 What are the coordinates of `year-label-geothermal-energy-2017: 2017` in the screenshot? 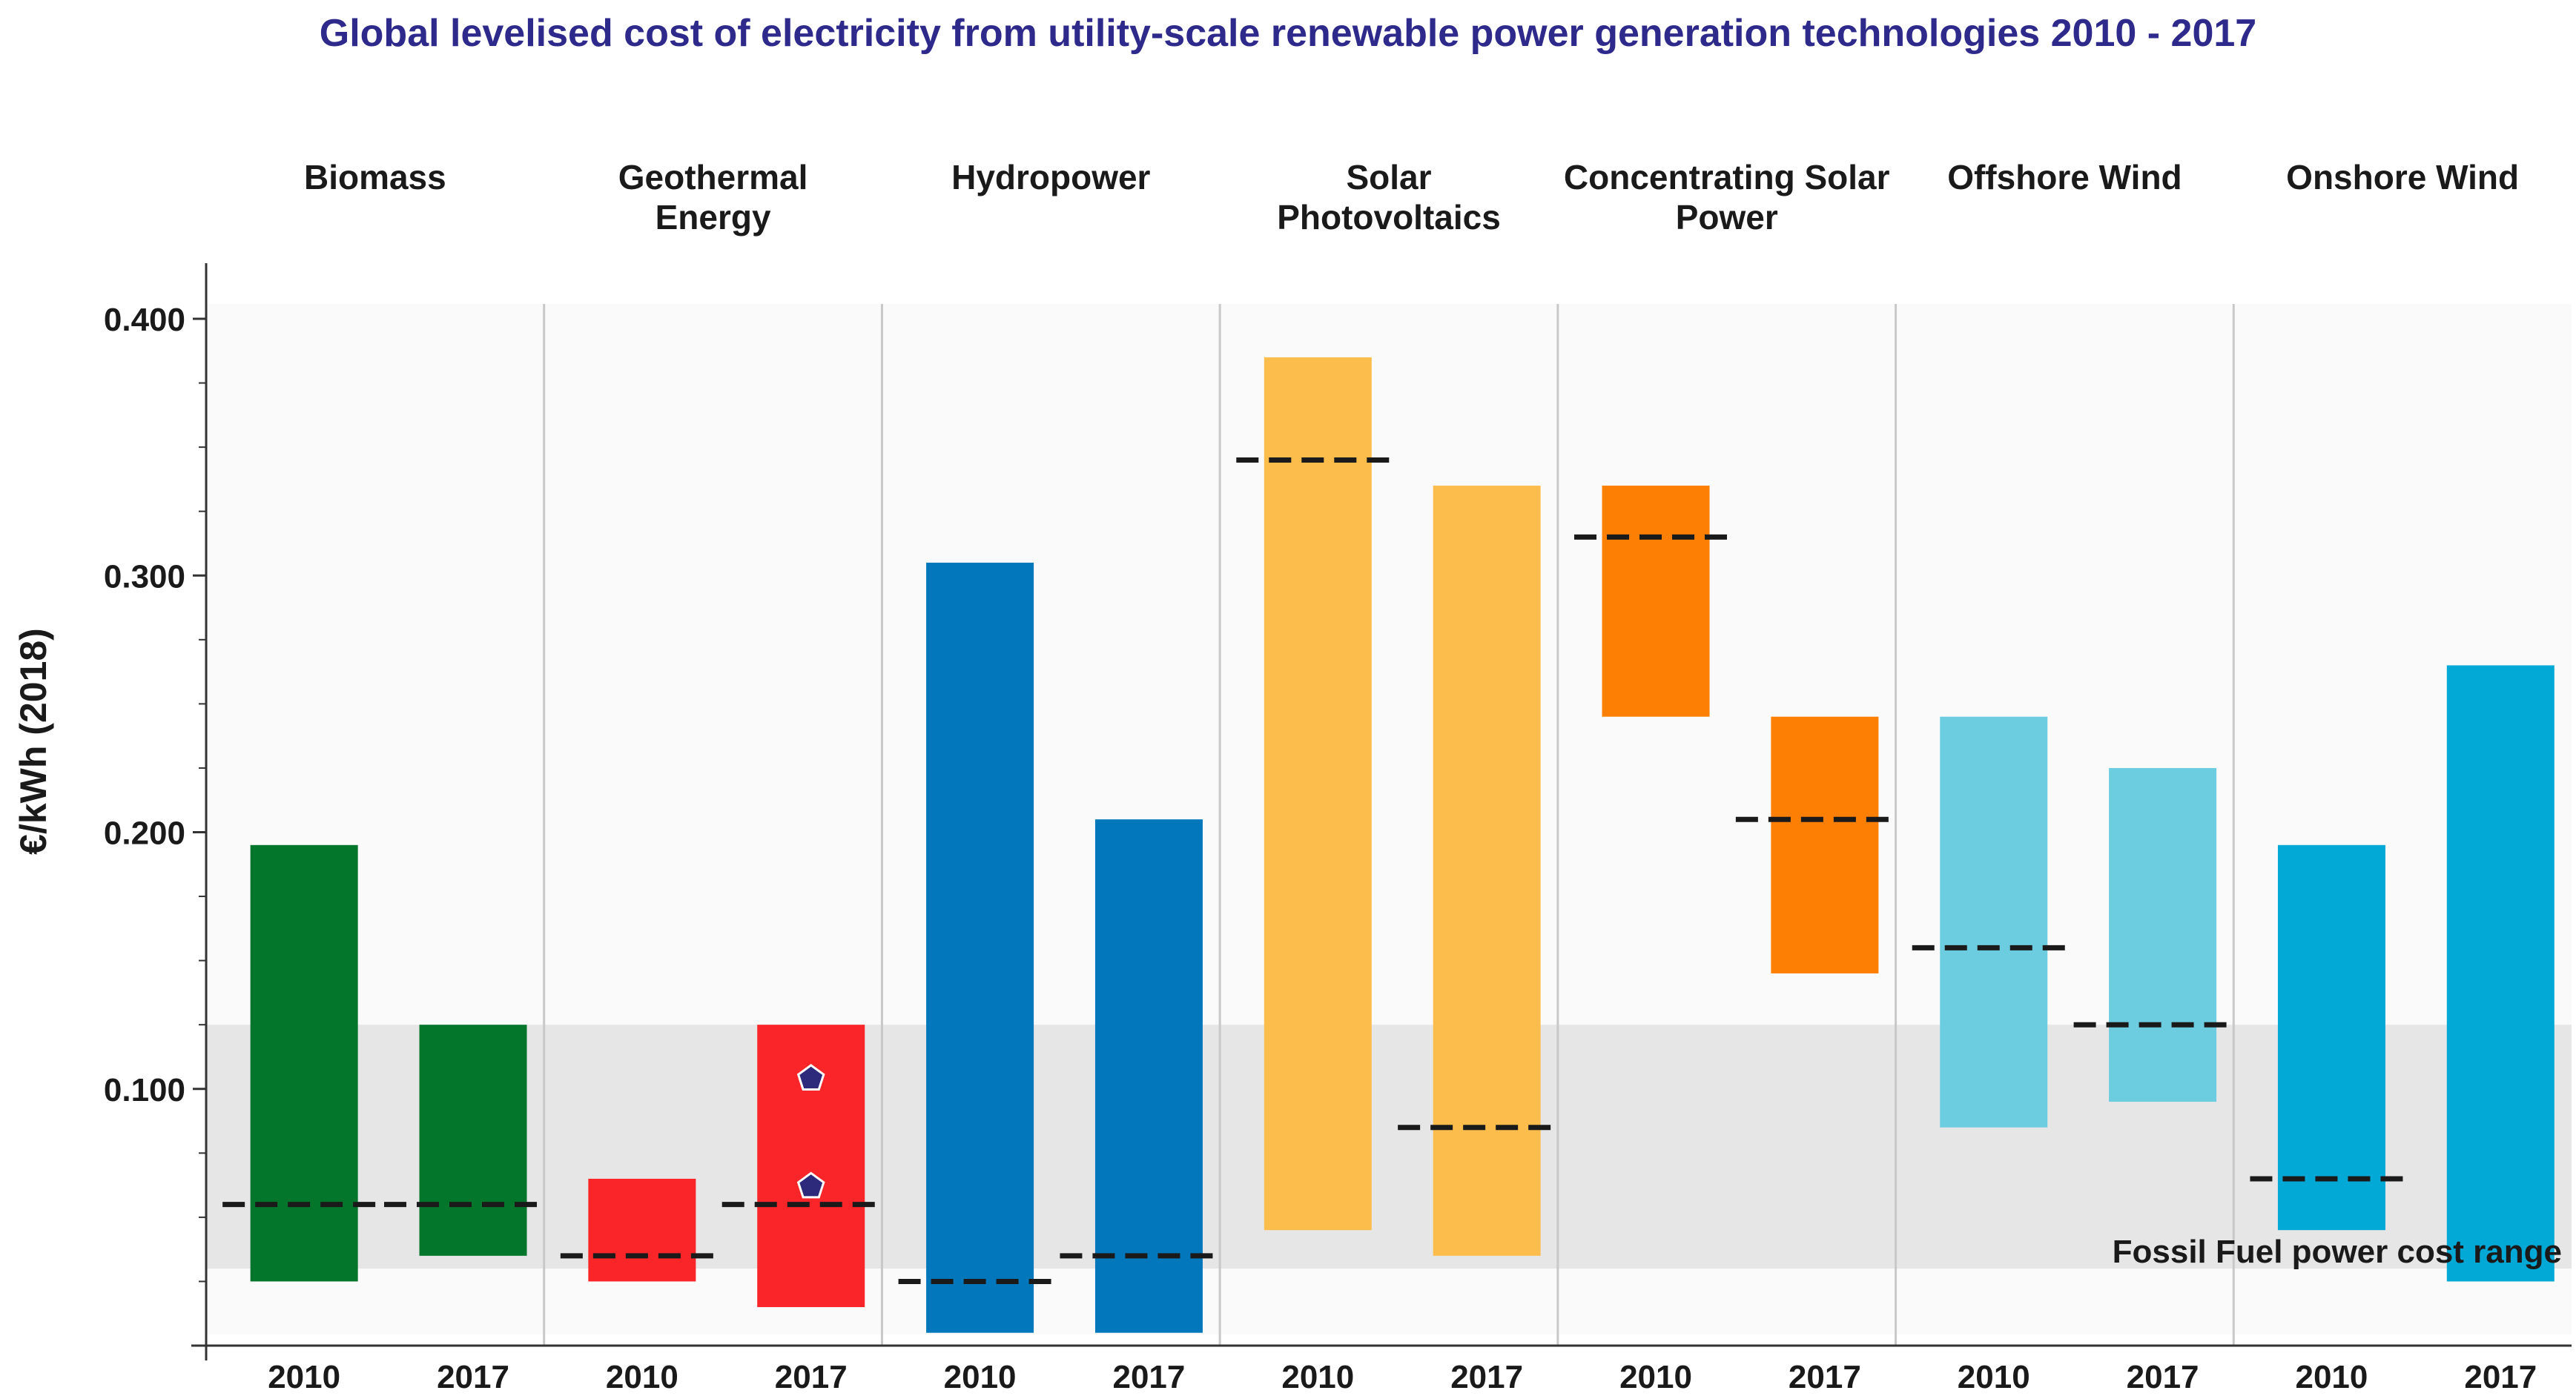 It's located at (811, 1377).